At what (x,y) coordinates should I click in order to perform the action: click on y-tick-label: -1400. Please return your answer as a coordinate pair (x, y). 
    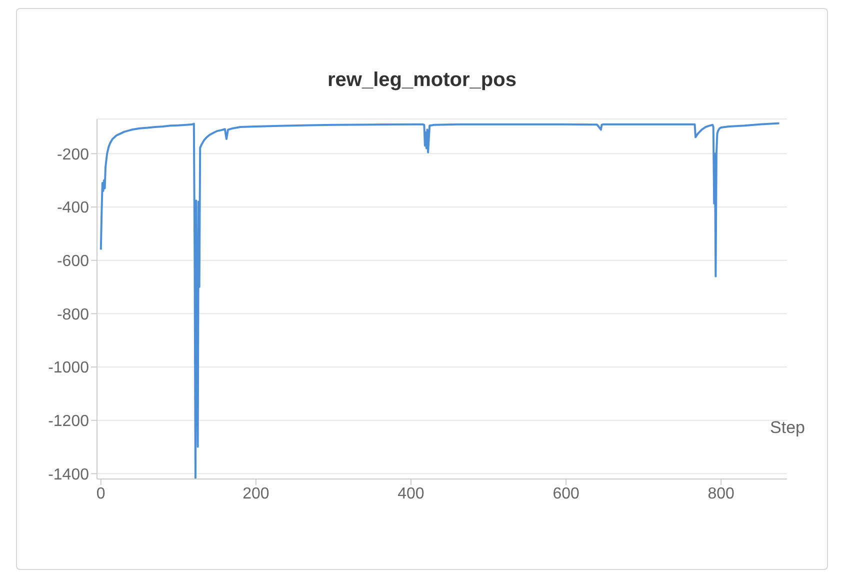
    Looking at the image, I should click on (69, 475).